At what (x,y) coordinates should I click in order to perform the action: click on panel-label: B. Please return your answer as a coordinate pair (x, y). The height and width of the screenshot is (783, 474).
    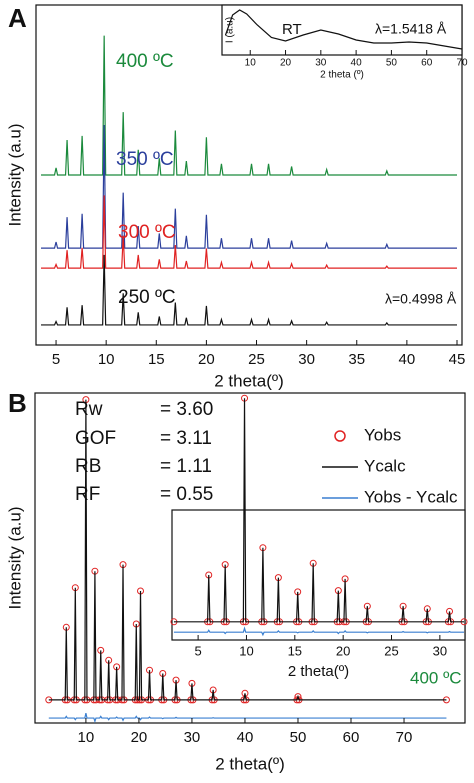
    Looking at the image, I should click on (17, 403).